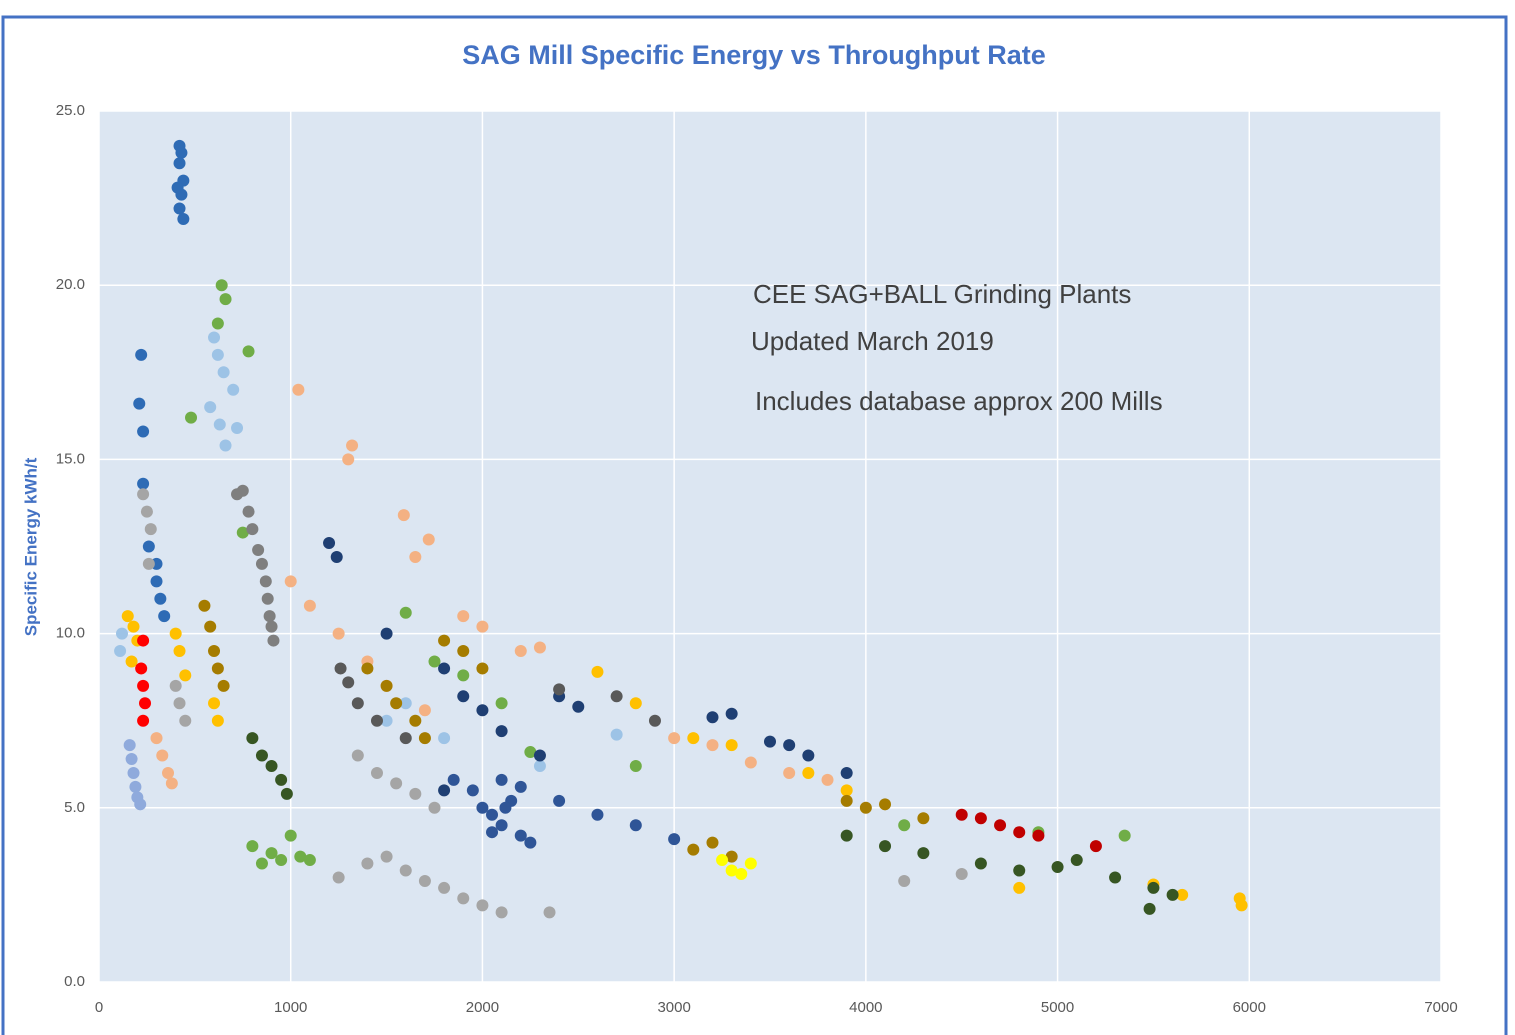 This screenshot has width=1515, height=1035. What do you see at coordinates (70, 458) in the screenshot?
I see `y-tick-label: 15.0` at bounding box center [70, 458].